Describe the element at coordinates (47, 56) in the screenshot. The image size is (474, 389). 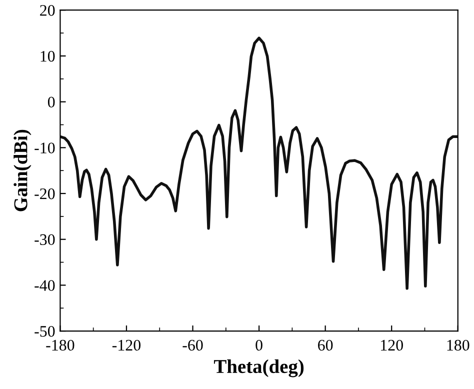
I see `y-tick-label: 10` at that location.